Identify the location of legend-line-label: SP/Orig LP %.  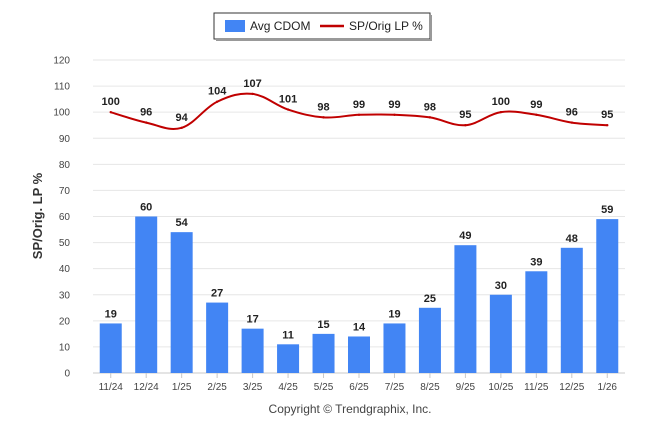
(386, 26).